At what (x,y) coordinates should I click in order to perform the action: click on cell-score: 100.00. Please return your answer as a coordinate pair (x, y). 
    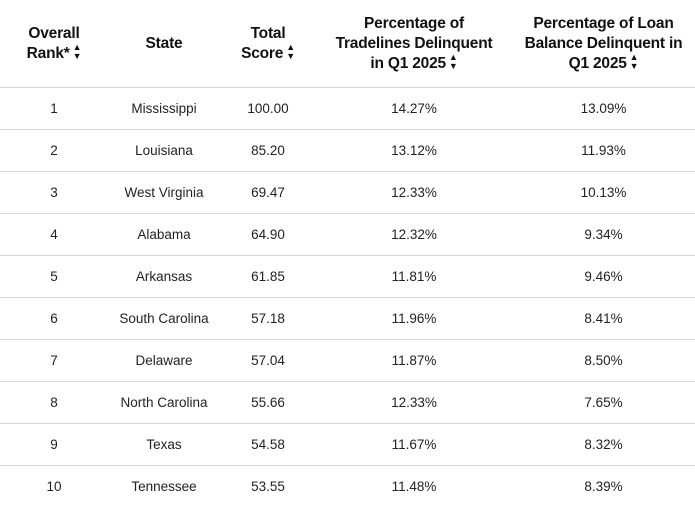
    Looking at the image, I should click on (268, 109).